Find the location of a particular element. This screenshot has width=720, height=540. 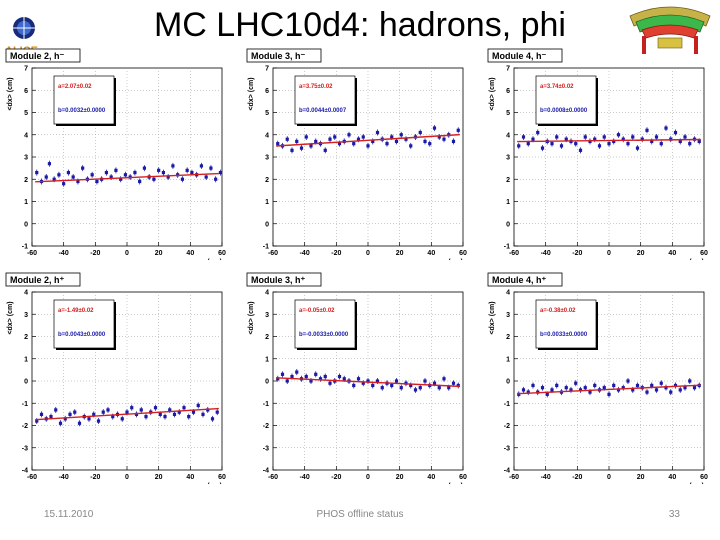

x-tick-label: 40 is located at coordinates (431, 253).